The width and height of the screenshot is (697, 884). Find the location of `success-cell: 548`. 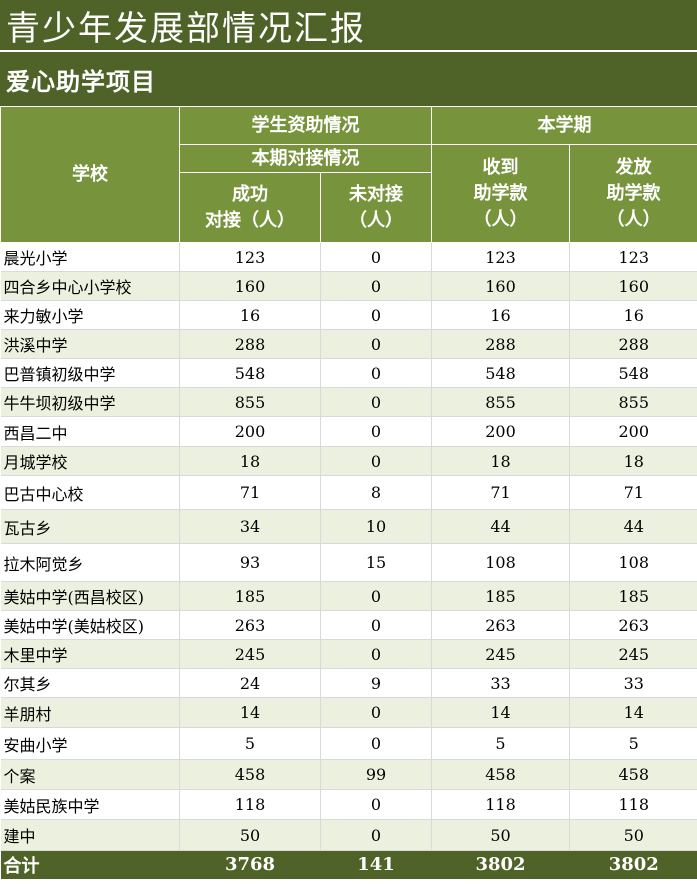

success-cell: 548 is located at coordinates (250, 373).